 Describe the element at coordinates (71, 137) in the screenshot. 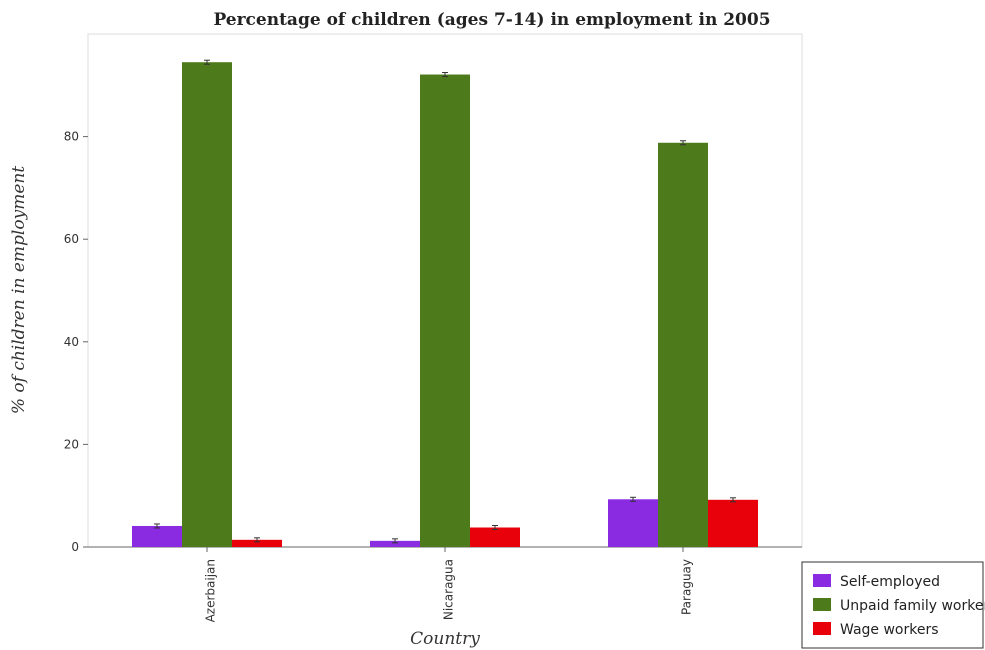

I see `y-tick-label: 80` at that location.